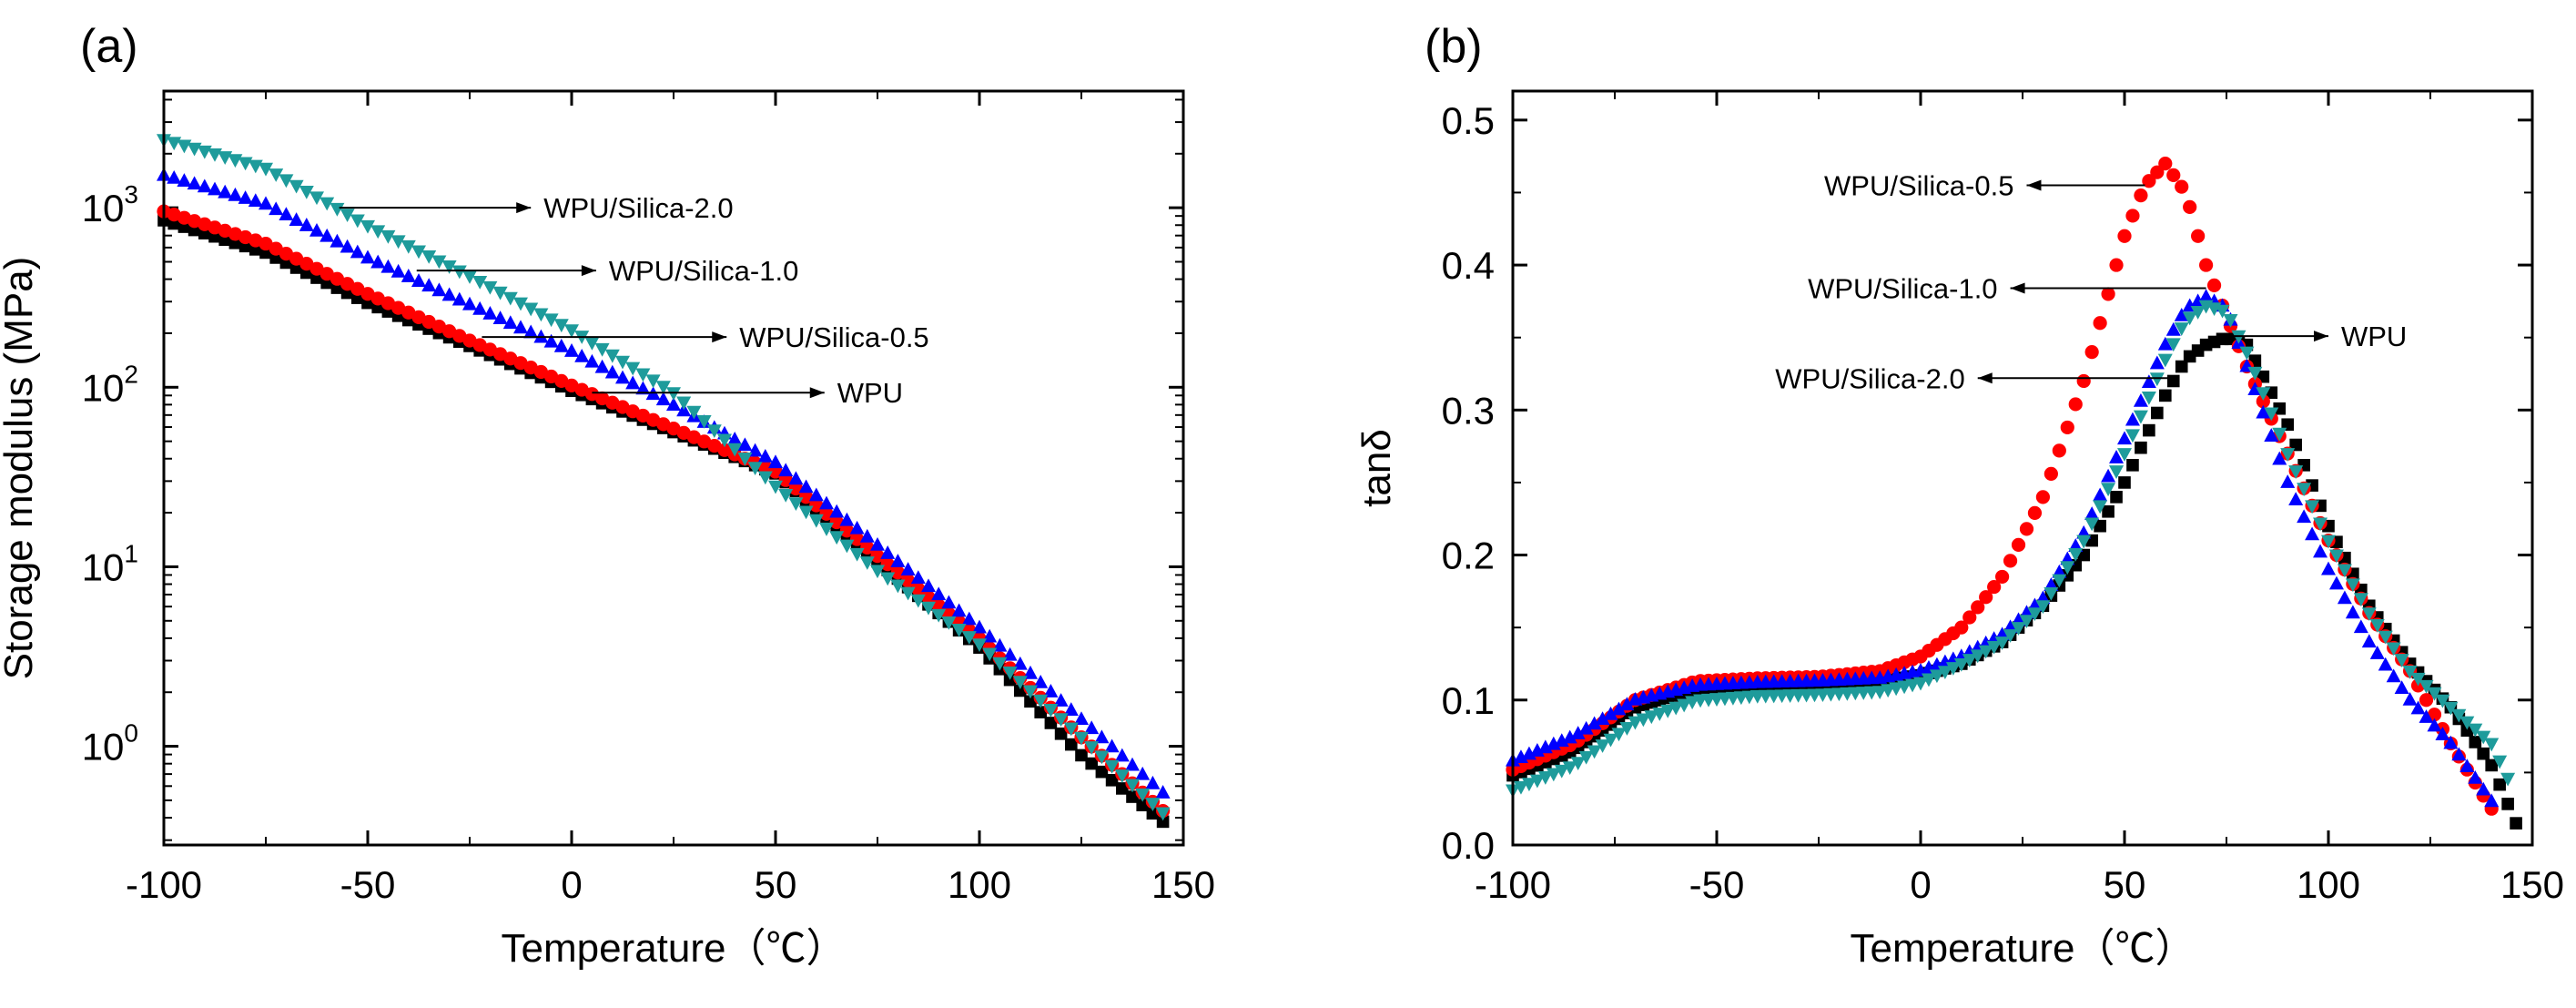  I want to click on y-tick-label: 10², so click(110, 384).